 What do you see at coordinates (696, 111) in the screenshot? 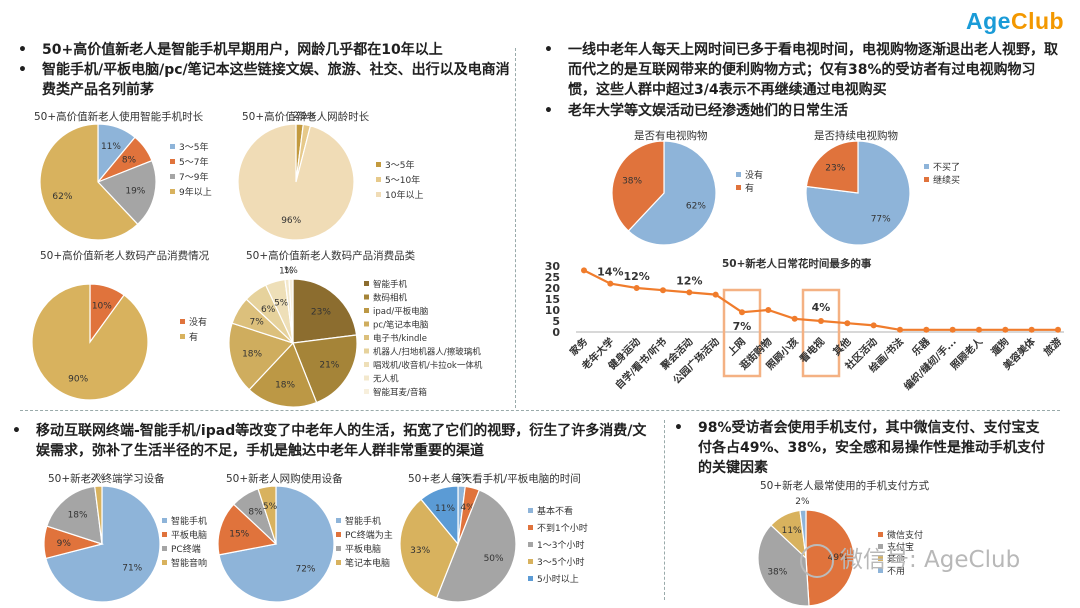
I see `bullet-top-right-2: • 老年大学等文娱活动已经渗透她们的日常生活` at bounding box center [696, 111].